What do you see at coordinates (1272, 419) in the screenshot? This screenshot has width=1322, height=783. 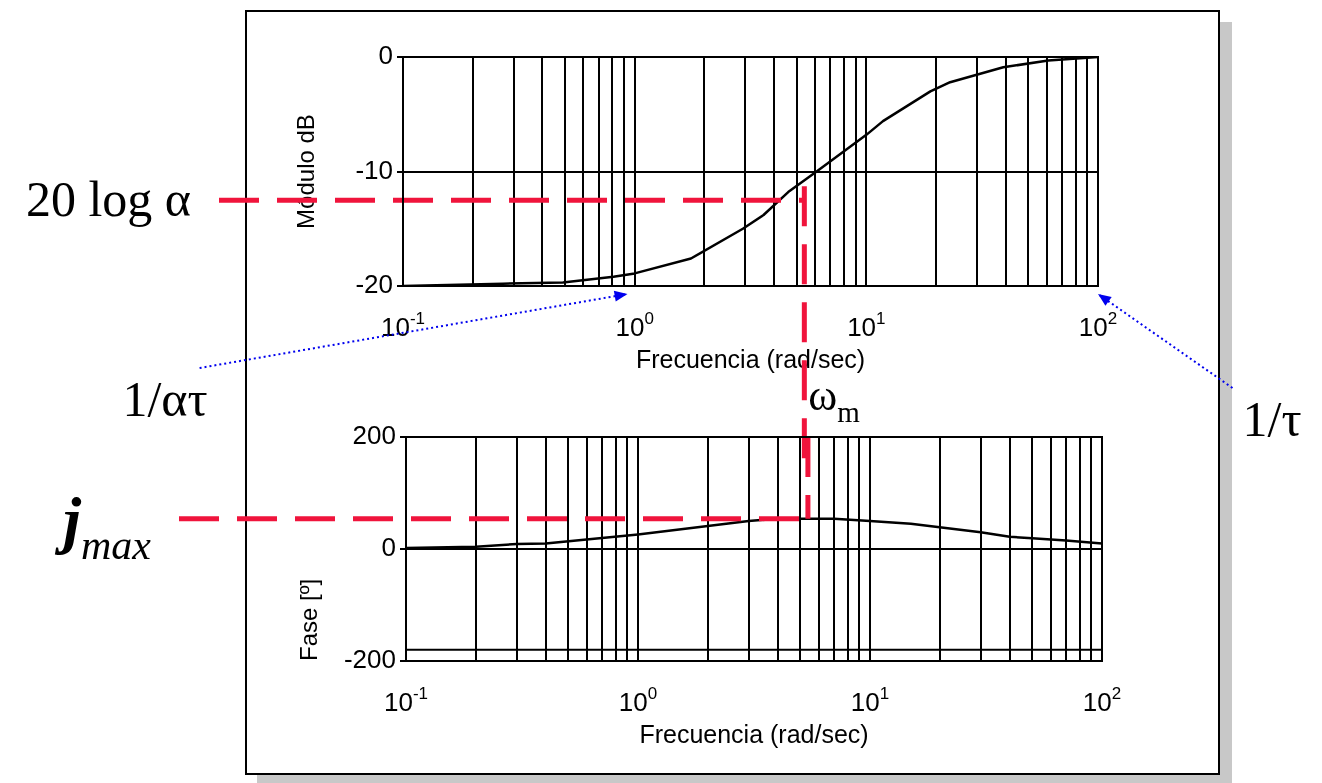 I see `text: 1/τ` at bounding box center [1272, 419].